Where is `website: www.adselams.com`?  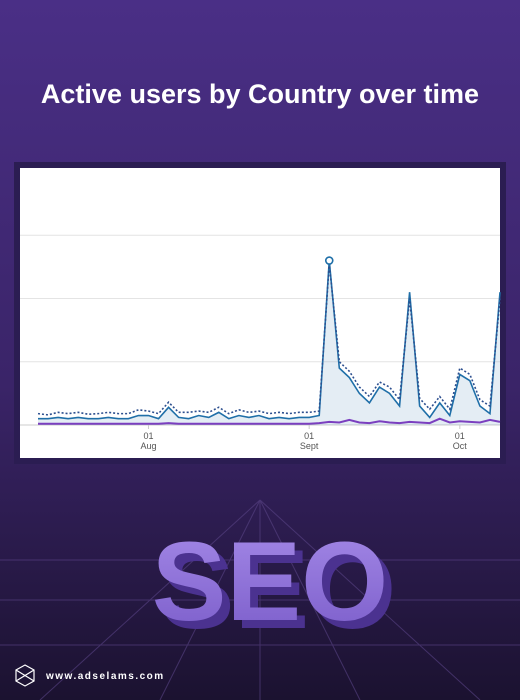
website: www.adselams.com is located at coordinates (105, 676).